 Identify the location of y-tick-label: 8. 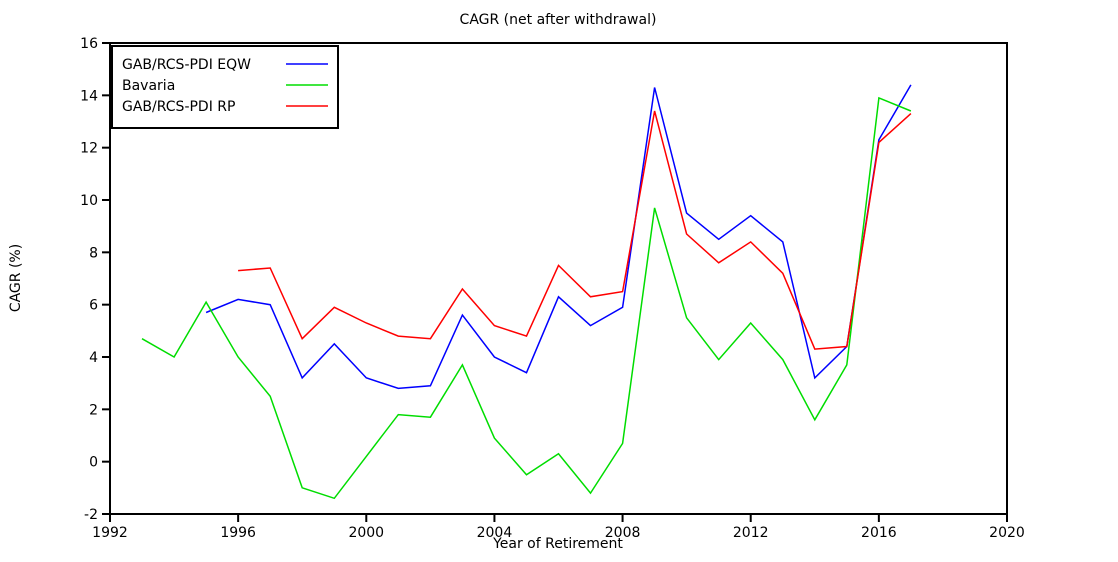
(93, 253).